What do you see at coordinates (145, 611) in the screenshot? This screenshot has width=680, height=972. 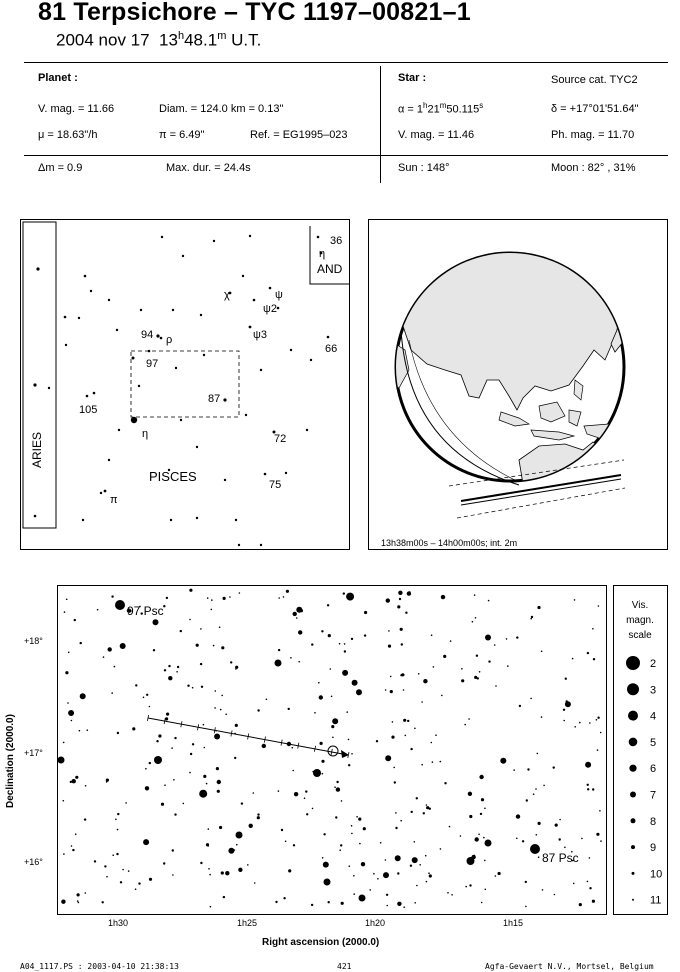 I see `label-97-psc: 97 Psc` at bounding box center [145, 611].